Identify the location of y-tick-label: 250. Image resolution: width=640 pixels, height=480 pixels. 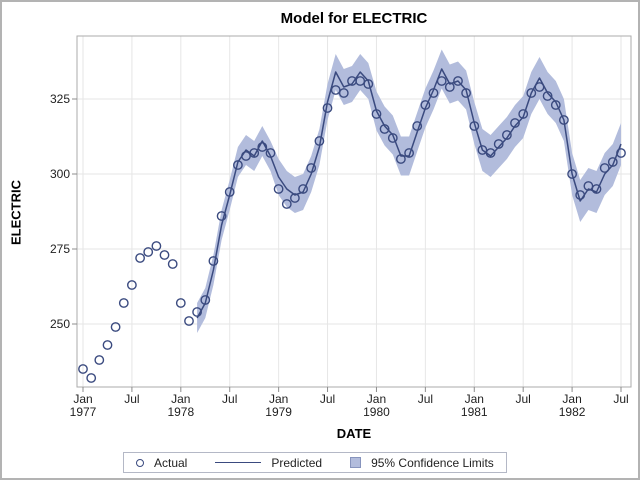
(59, 324).